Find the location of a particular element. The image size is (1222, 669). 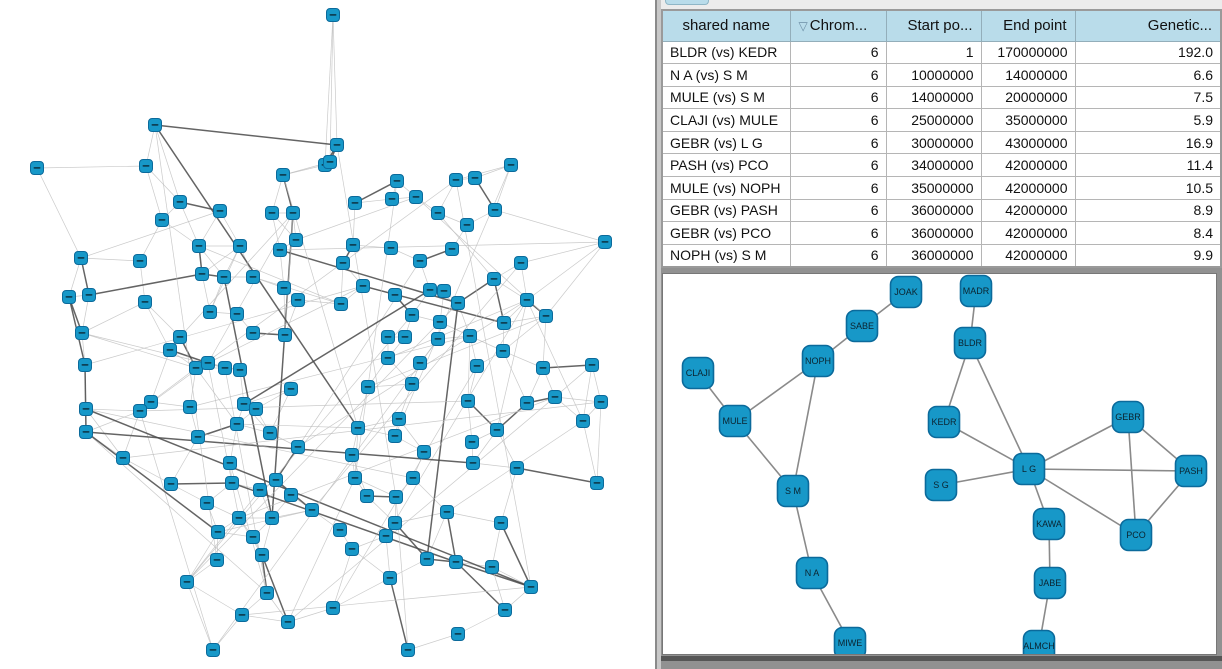

table-row: GEBR (vs) PCO 6 36000000 42000000 8.4 is located at coordinates (941, 233).